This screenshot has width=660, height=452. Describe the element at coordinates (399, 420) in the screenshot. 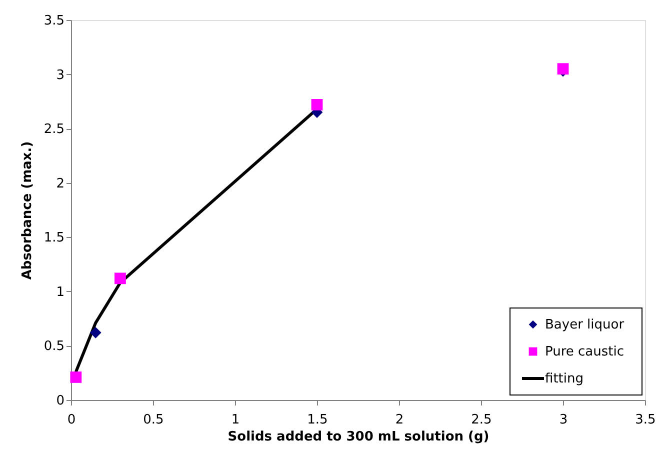

I see `x-tick-label: 2` at that location.